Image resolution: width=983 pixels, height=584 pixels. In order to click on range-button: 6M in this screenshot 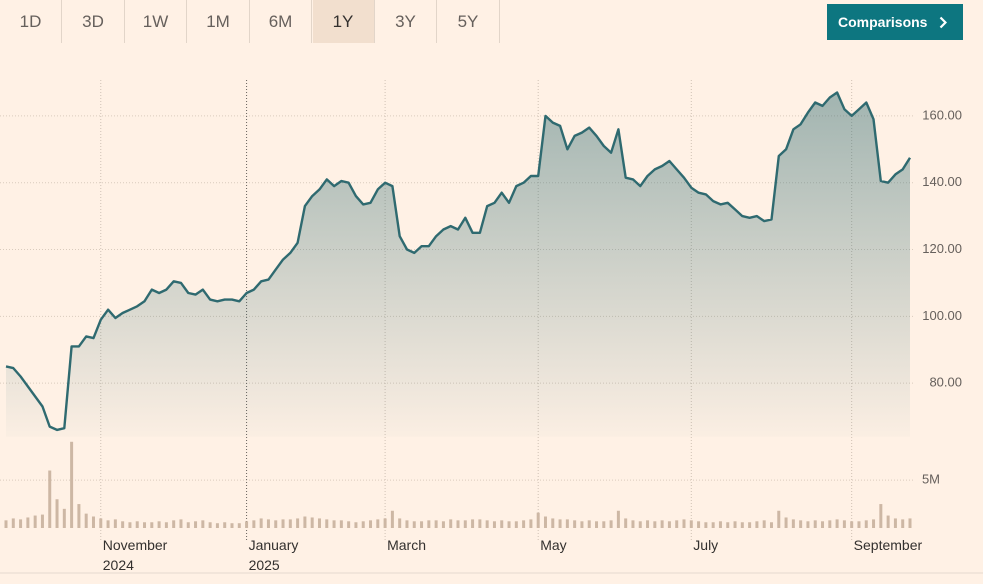, I will do `click(281, 21)`.